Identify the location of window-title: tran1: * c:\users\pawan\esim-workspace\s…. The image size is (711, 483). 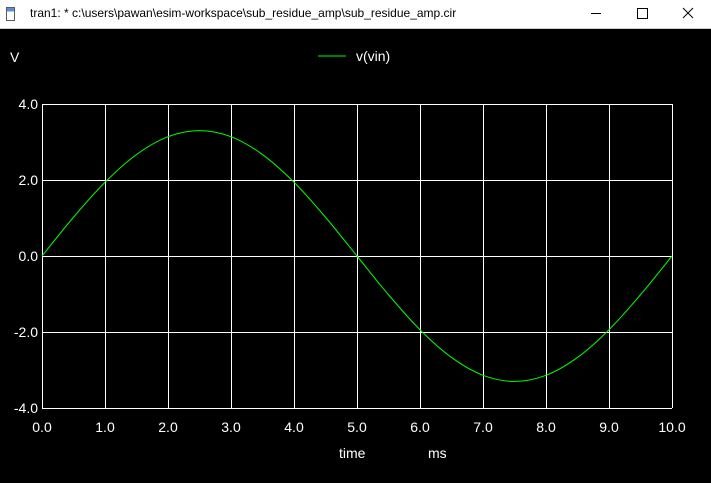
(243, 13).